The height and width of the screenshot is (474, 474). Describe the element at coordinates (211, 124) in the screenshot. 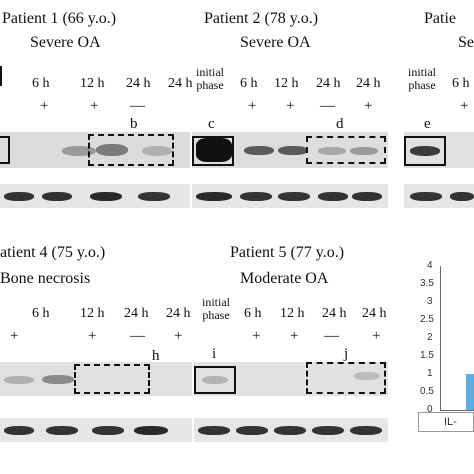

I see `panel-2-letter-c: c` at that location.